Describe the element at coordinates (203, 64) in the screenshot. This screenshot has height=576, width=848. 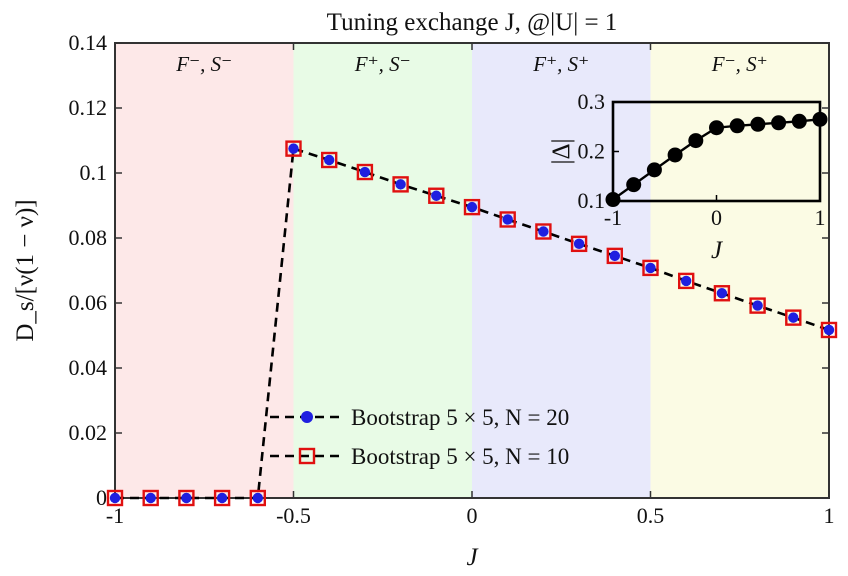
I see `region-label-1: F⁻, S⁻` at that location.